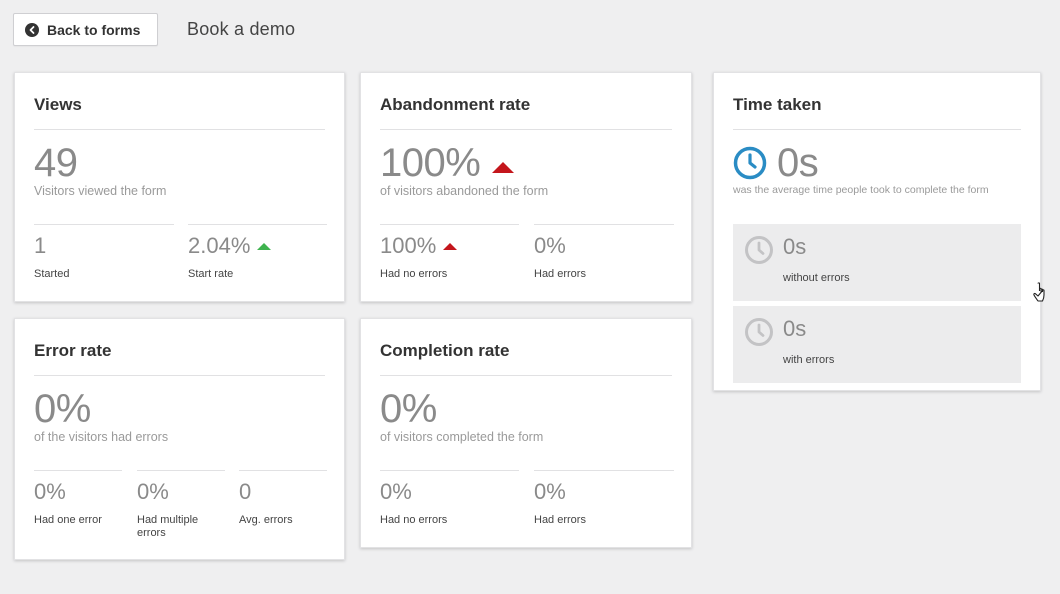 Image resolution: width=1060 pixels, height=594 pixels. I want to click on views-description: Visitors viewed the form, so click(100, 191).